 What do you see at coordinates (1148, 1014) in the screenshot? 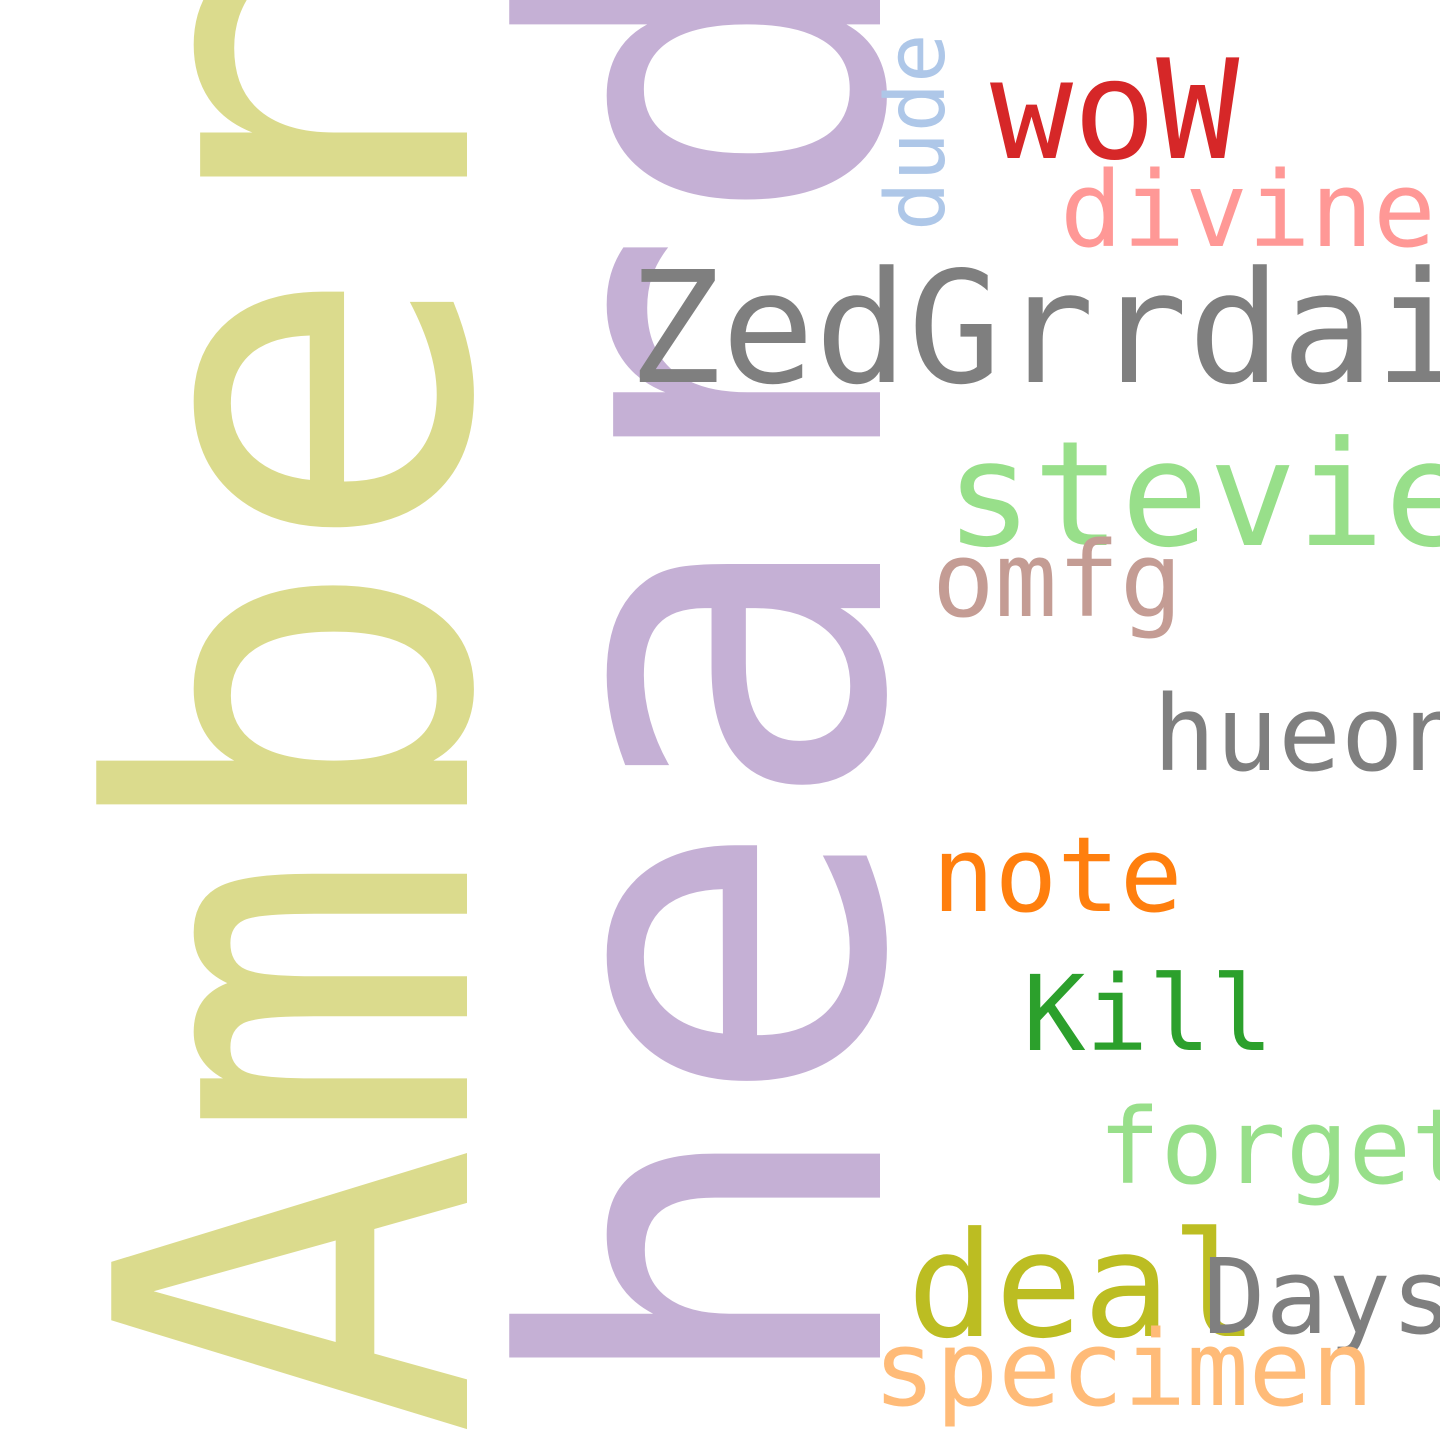
I see `word-kill: Kill` at bounding box center [1148, 1014].